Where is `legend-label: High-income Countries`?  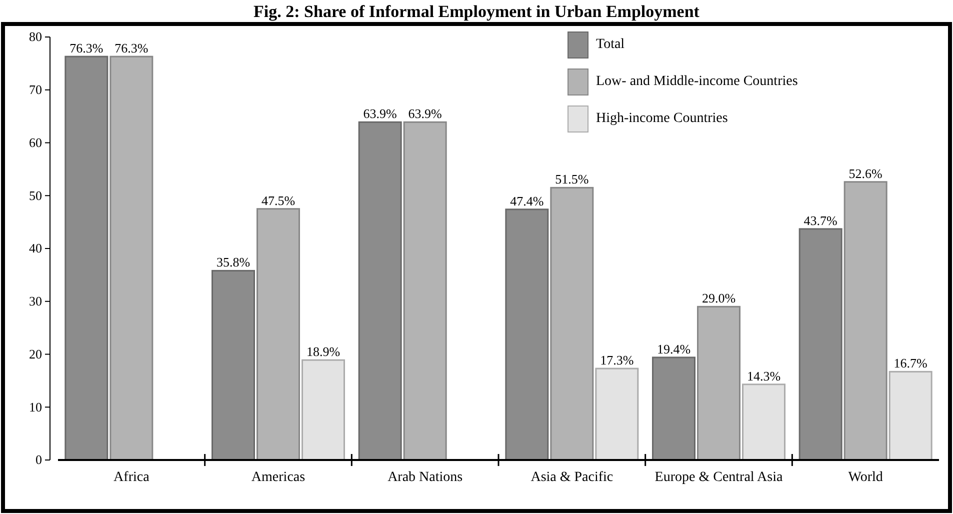 legend-label: High-income Countries is located at coordinates (662, 118).